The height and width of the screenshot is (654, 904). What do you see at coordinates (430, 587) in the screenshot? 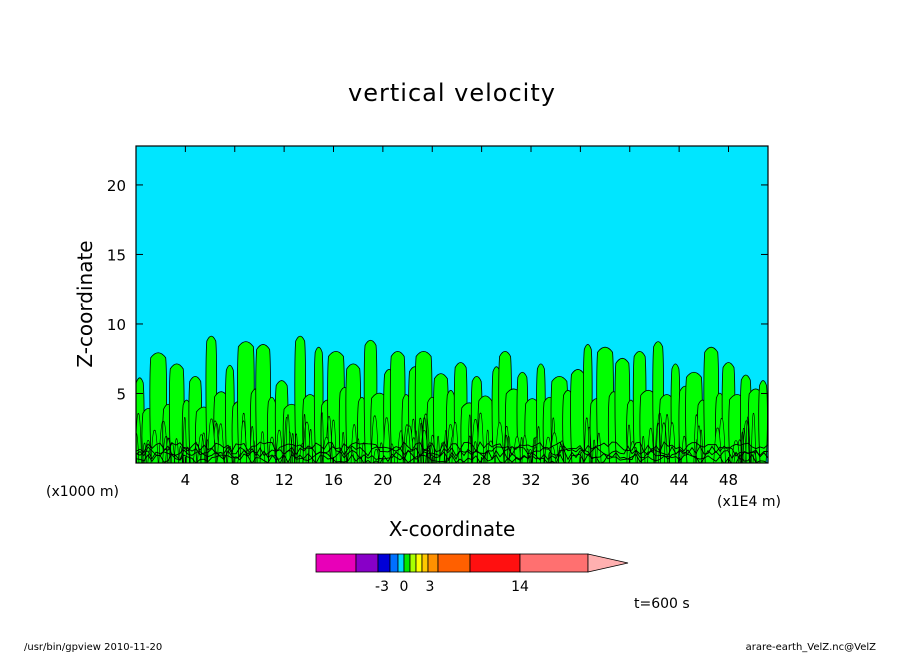
I see `colorbar-label: 3` at bounding box center [430, 587].